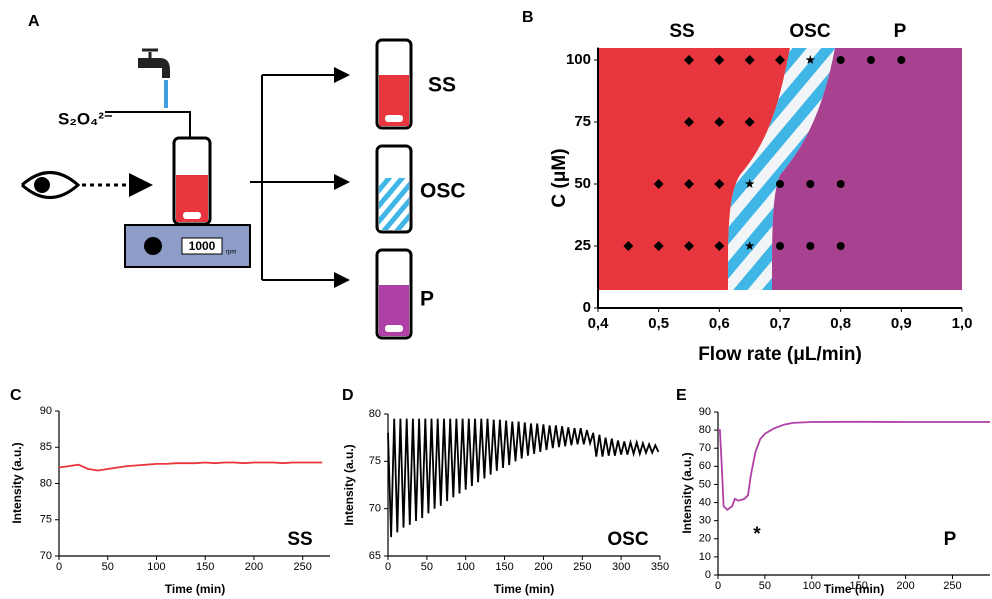  I want to click on x-tick-label: 0,4, so click(599, 323).